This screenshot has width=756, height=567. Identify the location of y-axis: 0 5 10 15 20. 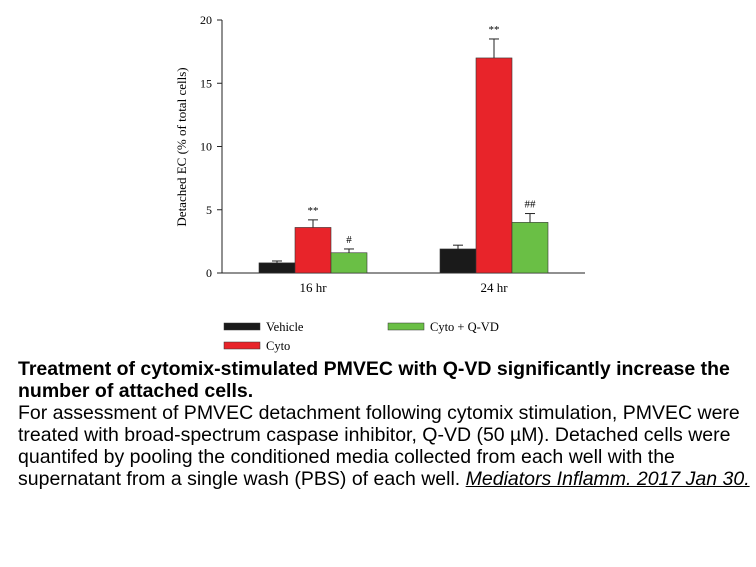
(211, 146).